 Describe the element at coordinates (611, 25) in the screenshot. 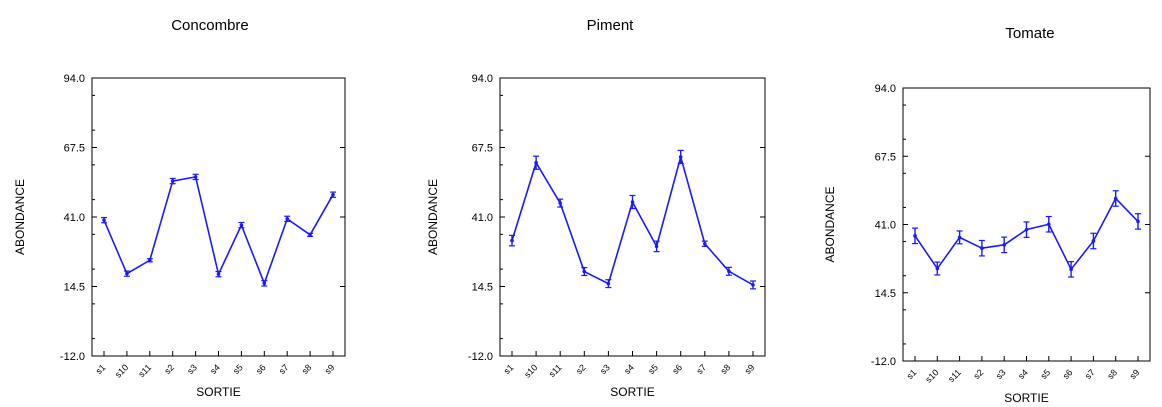

I see `chart-title: Piment` at that location.